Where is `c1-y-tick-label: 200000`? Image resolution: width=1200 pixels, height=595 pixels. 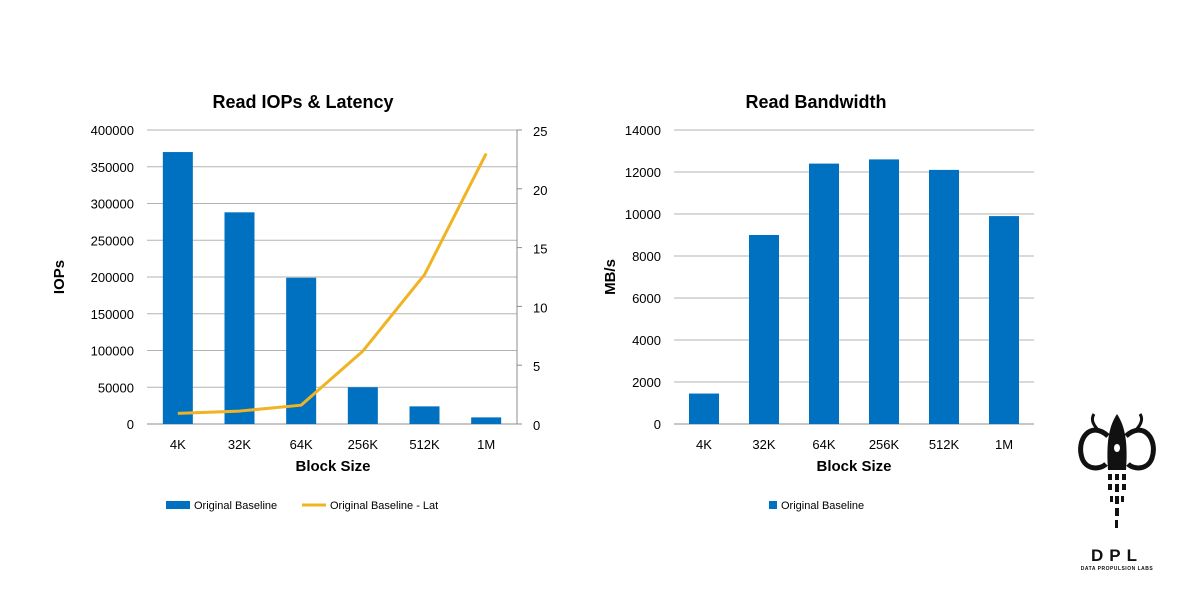
c1-y-tick-label: 200000 is located at coordinates (112, 277).